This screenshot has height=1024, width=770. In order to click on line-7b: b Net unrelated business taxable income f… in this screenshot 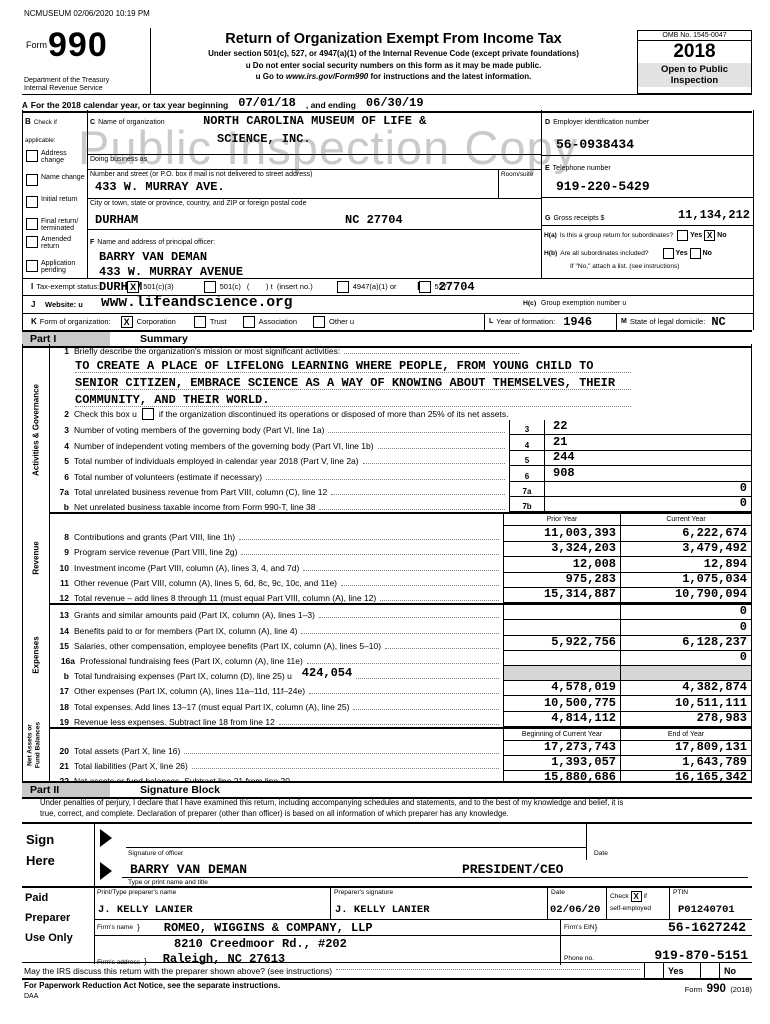, I will do `click(400, 504)`.